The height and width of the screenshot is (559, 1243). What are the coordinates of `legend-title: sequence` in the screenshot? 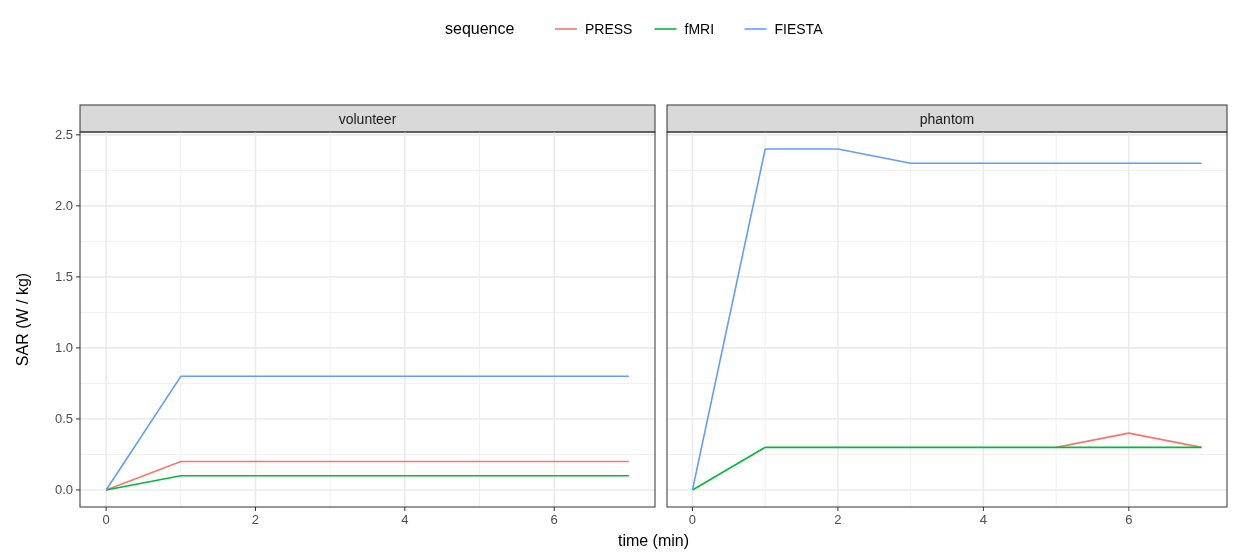 It's located at (480, 28).